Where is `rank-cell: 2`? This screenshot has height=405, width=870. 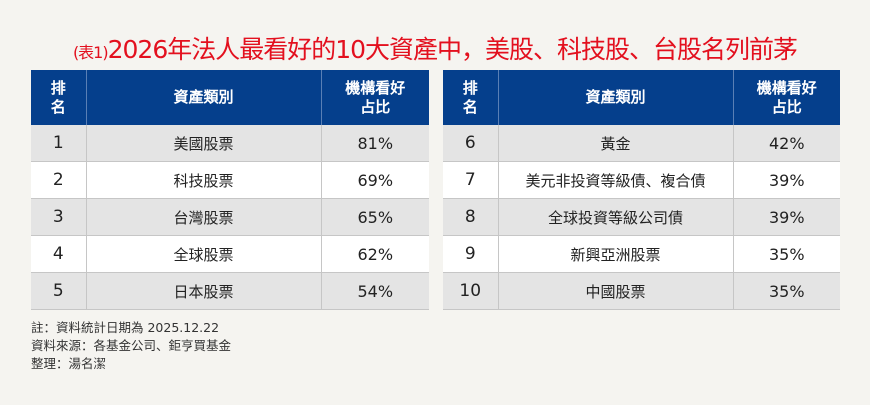 rank-cell: 2 is located at coordinates (58, 180).